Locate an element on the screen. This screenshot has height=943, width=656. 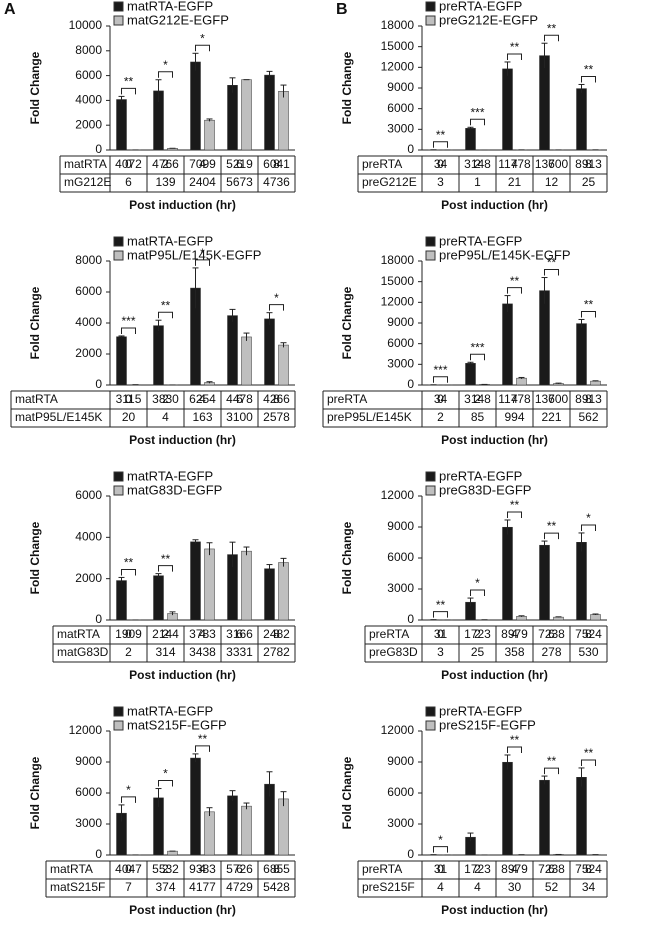
table-value: 530 is located at coordinates (588, 652).